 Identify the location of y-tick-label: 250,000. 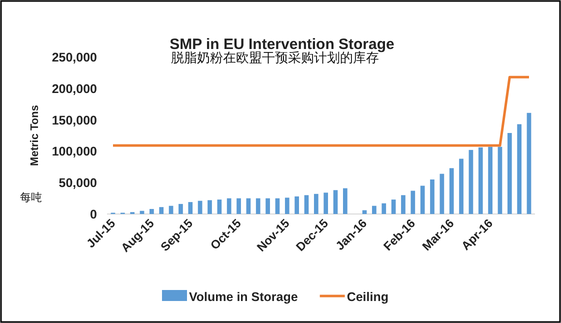
(75, 57).